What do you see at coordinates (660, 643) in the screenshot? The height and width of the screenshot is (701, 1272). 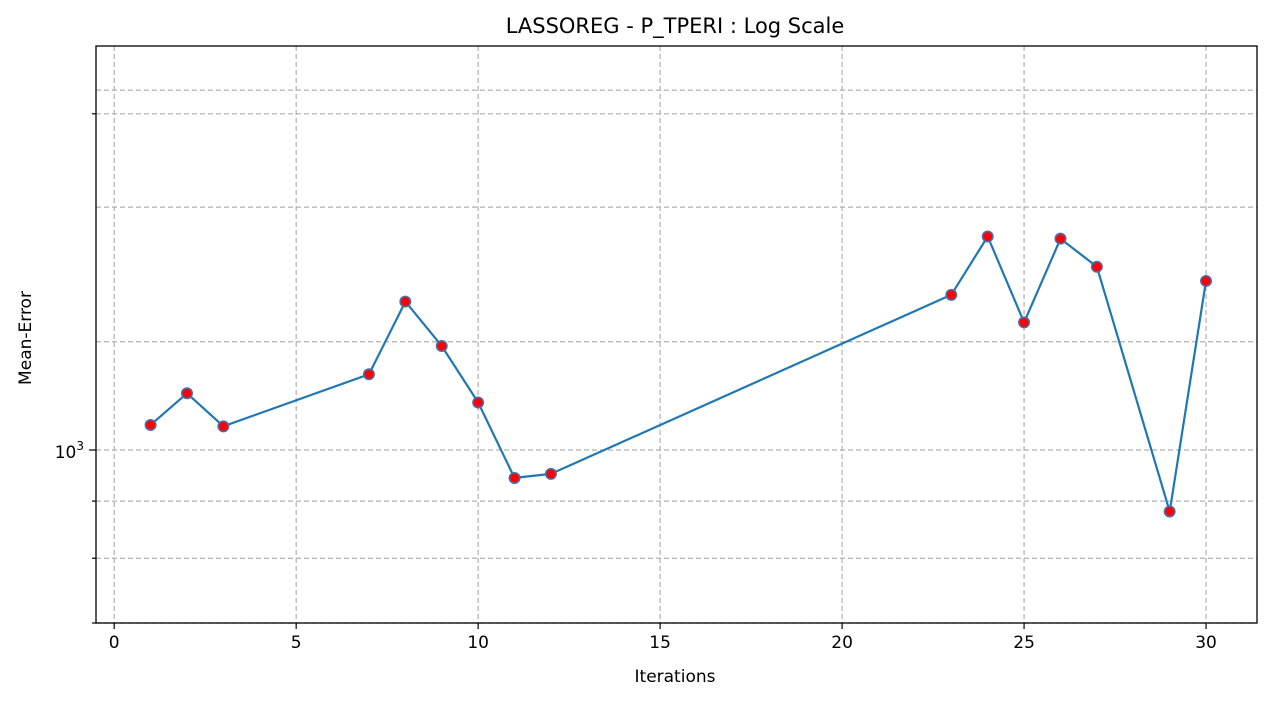 I see `x-tick-label: 15` at bounding box center [660, 643].